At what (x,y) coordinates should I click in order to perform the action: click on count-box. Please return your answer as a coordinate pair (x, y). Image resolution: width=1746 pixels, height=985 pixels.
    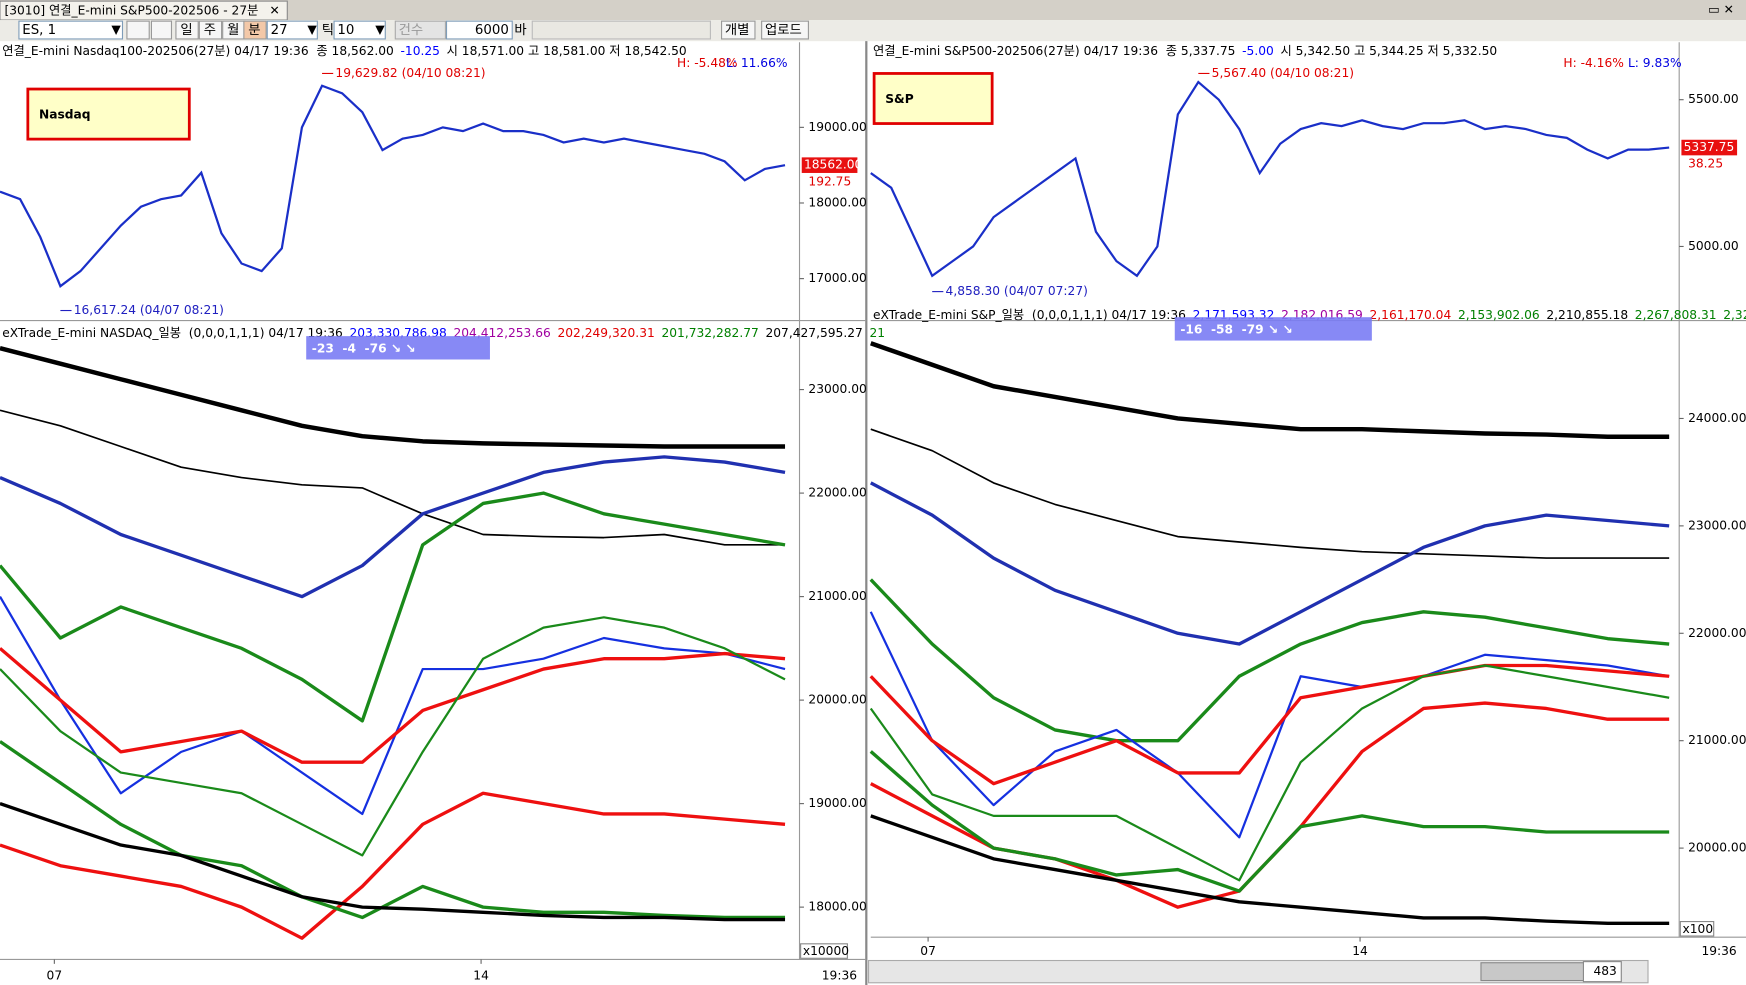
    Looking at the image, I should click on (1602, 972).